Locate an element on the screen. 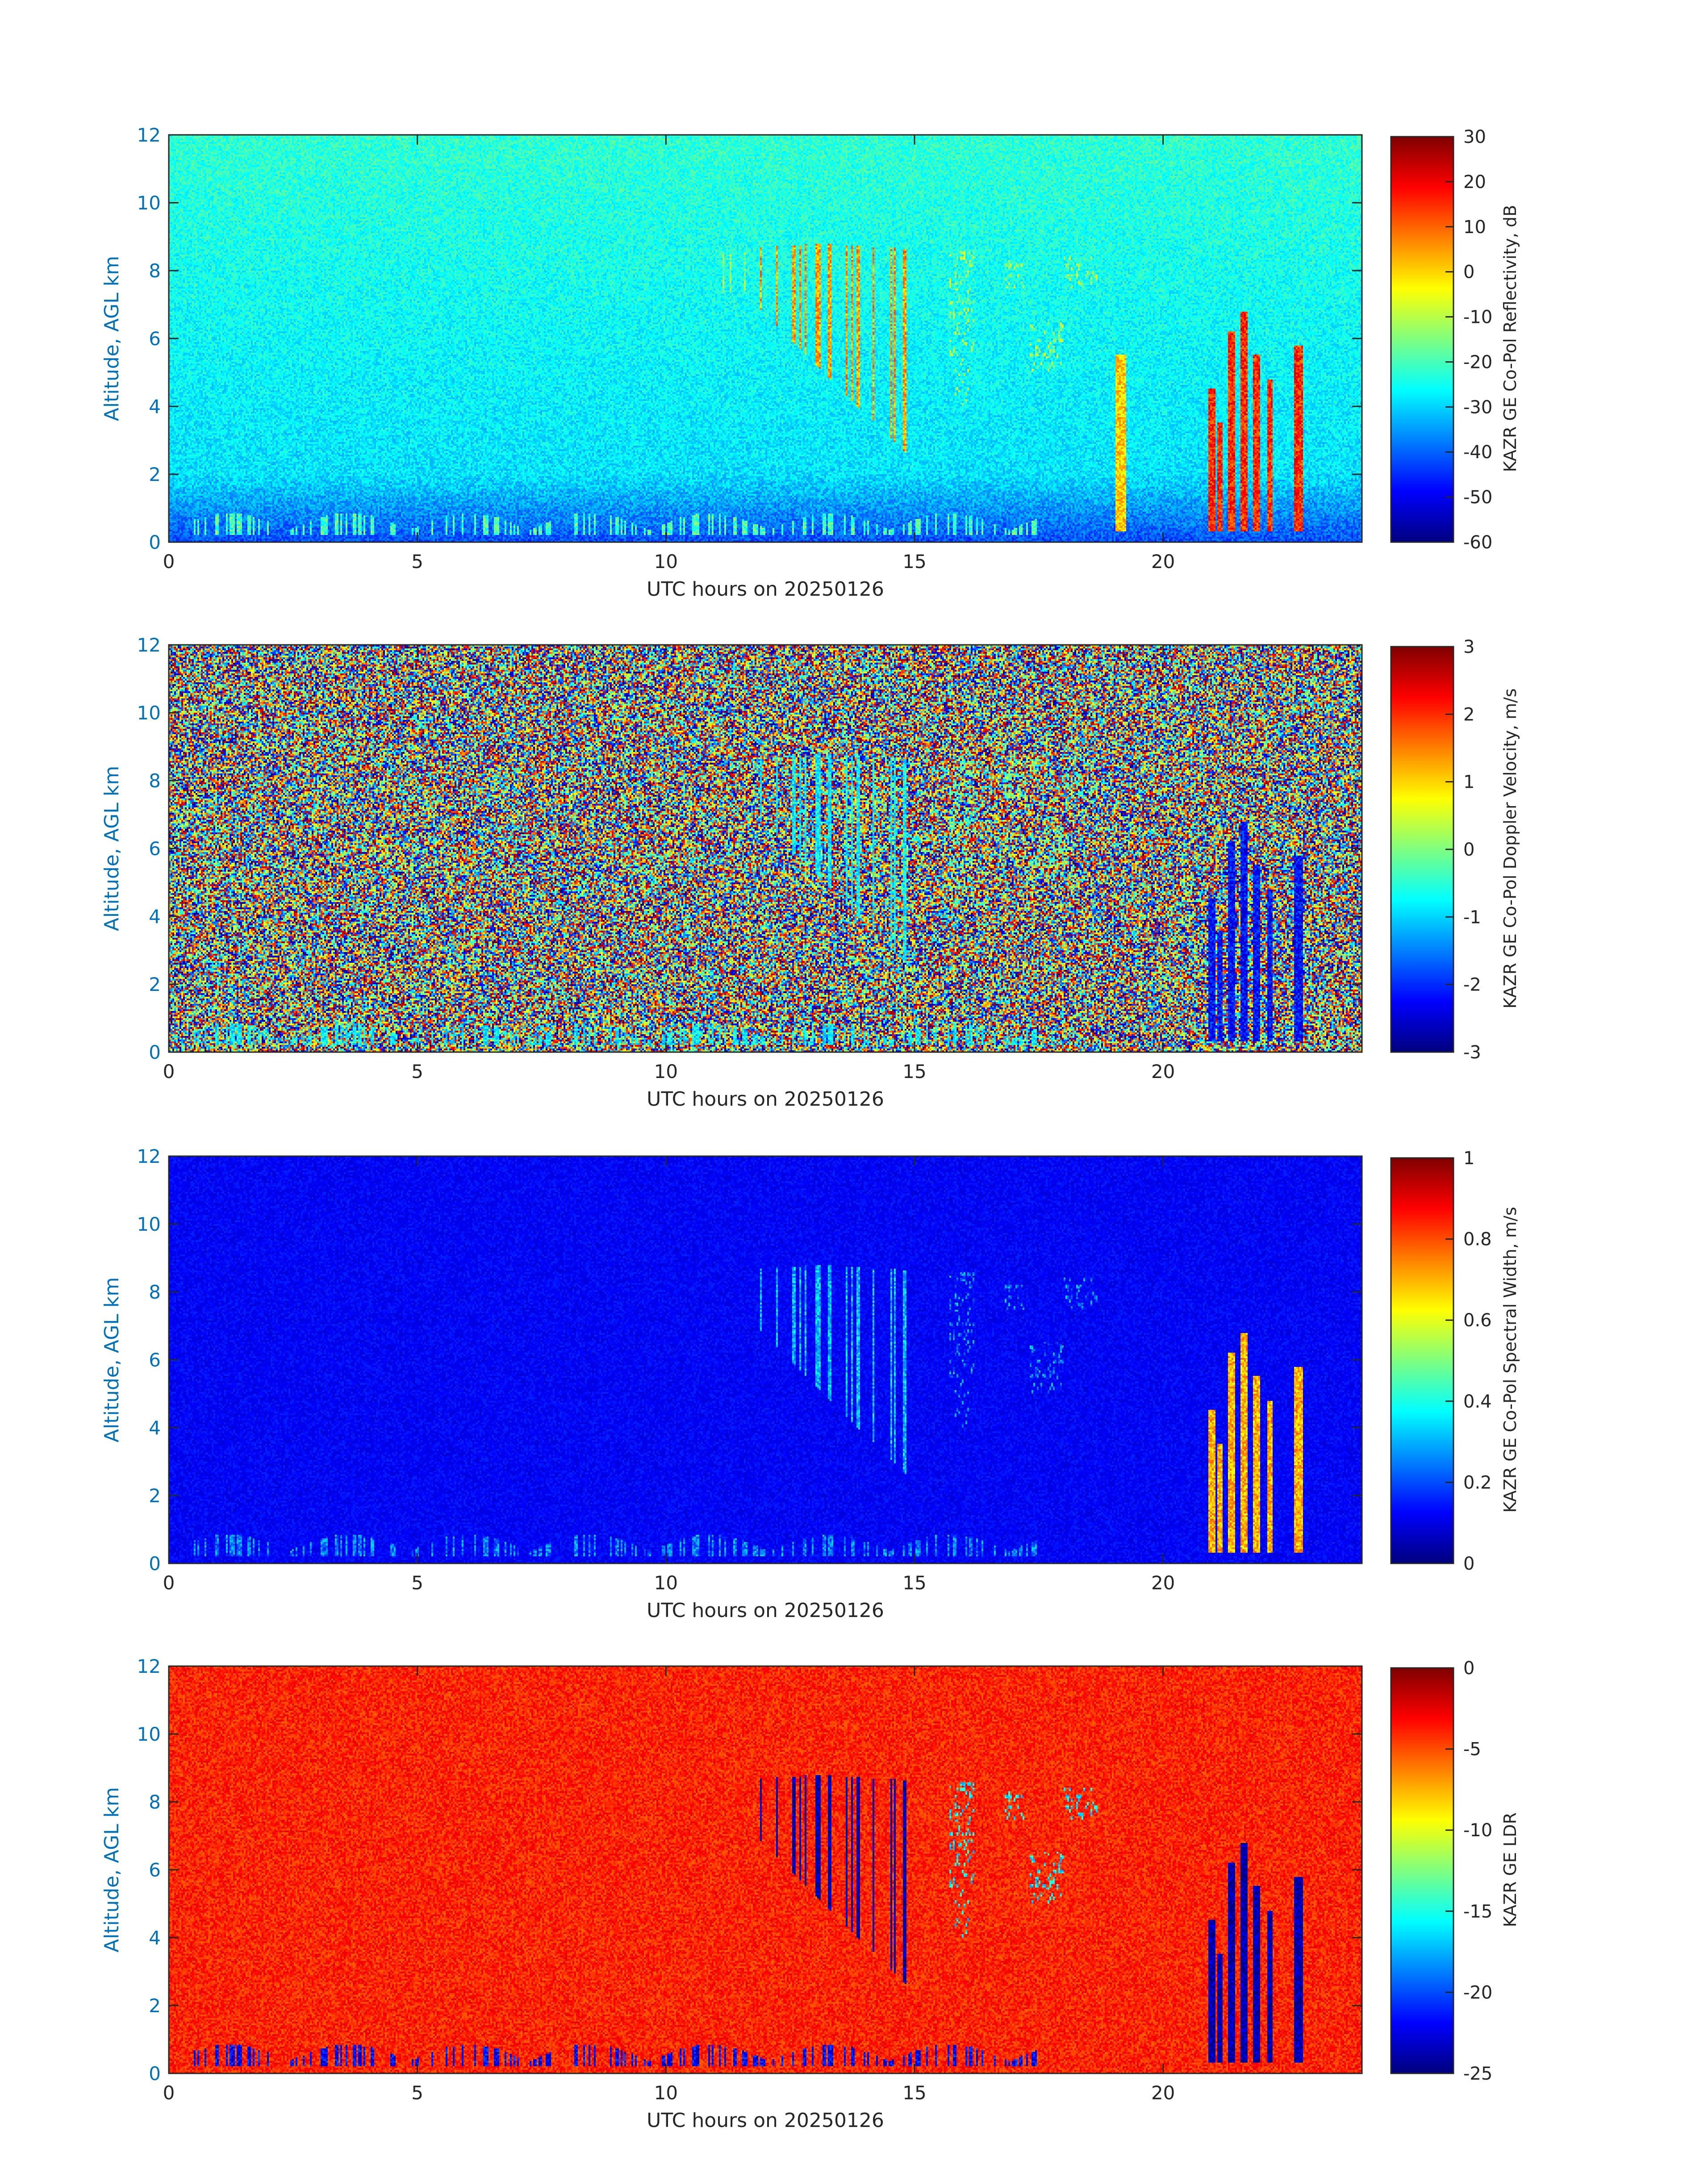  colorbar-tick-label: -25 is located at coordinates (1477, 2074).